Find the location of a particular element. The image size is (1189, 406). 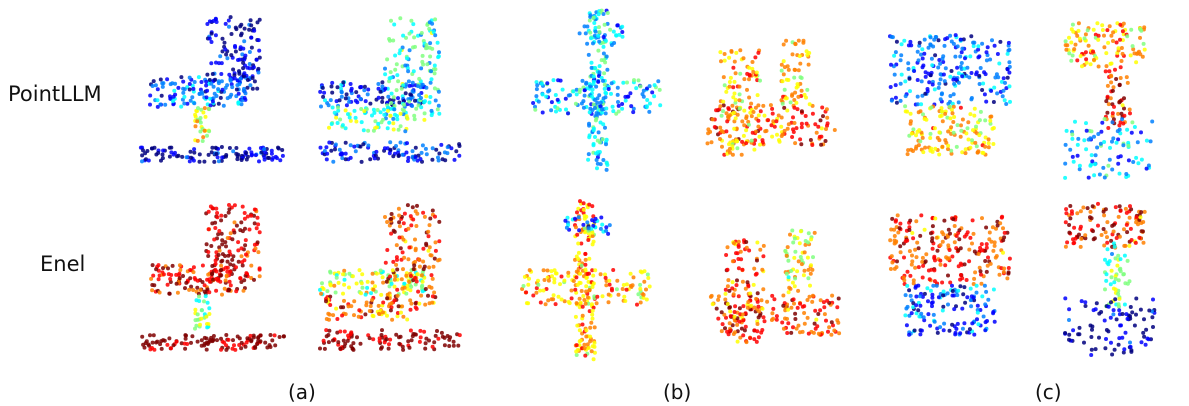

enel-lamp-shade is located at coordinates (950, 280).